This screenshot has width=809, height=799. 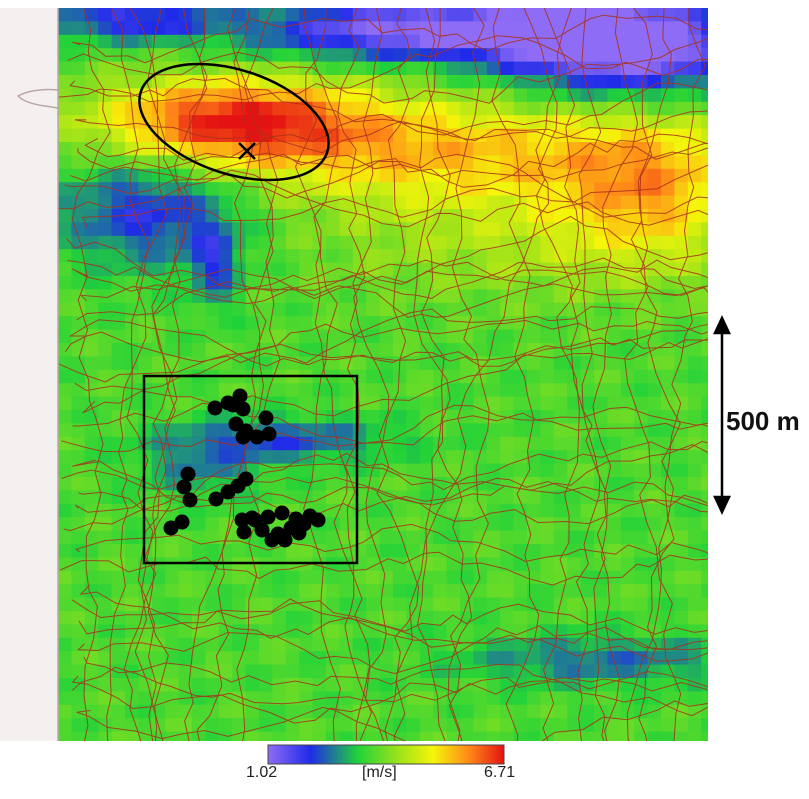 I want to click on coastline, so click(x=37, y=374).